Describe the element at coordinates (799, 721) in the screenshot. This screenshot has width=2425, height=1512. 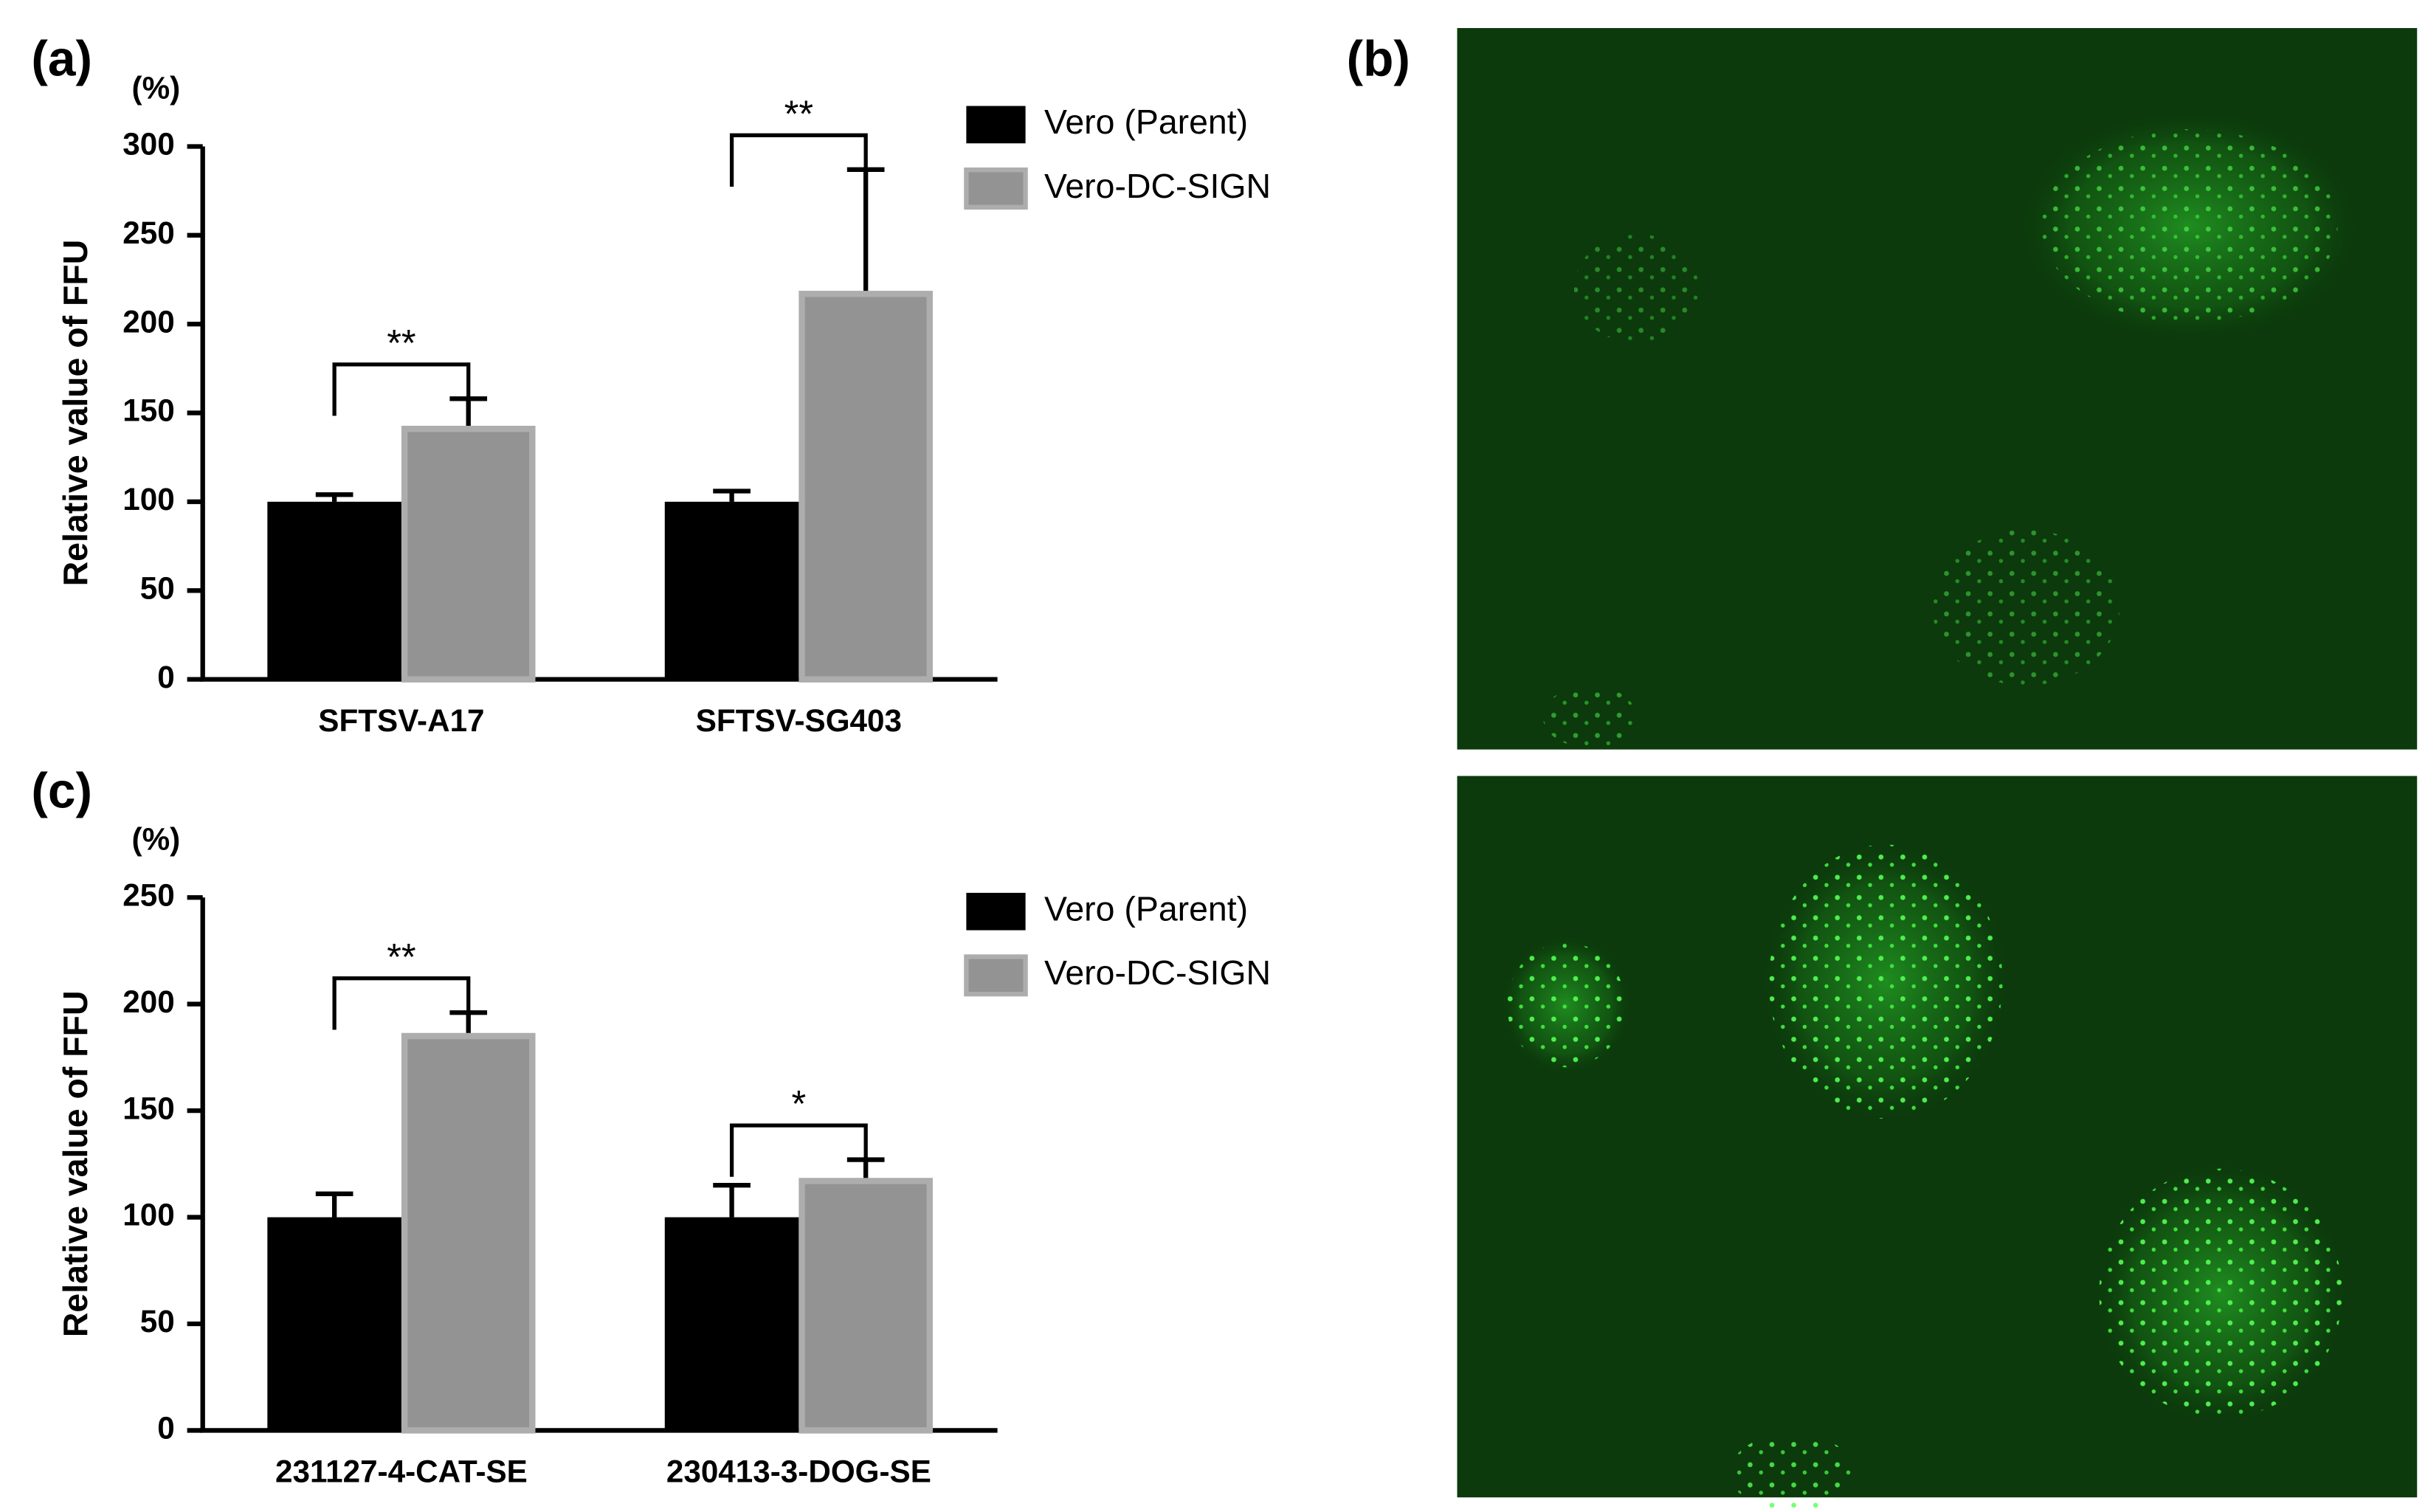
I see `x-tick-label: SFTSV-SG403` at that location.